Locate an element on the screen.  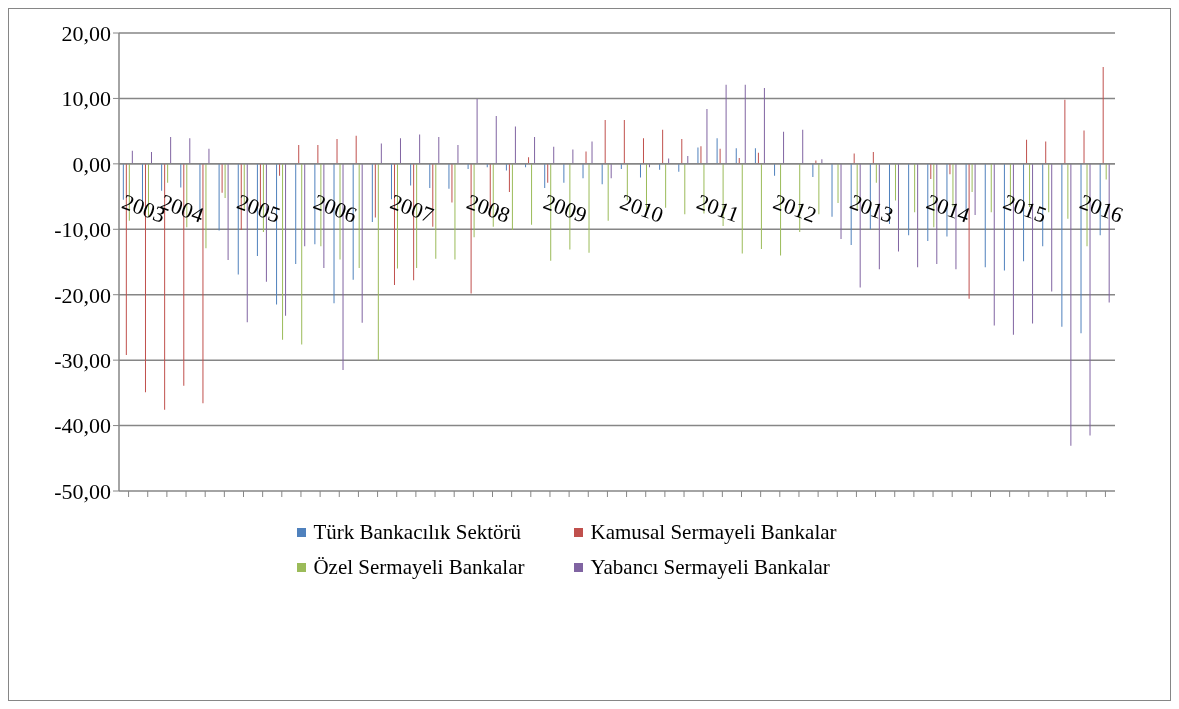
x-tick-label: 2011 is located at coordinates (718, 208).